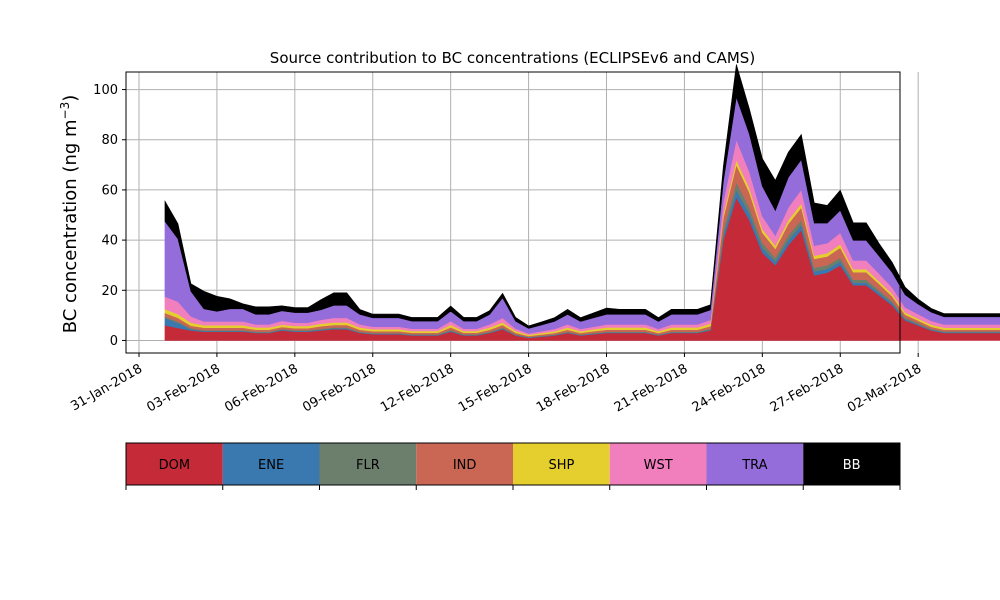  I want to click on x-tick-label: 12-Feb-2018, so click(417, 388).